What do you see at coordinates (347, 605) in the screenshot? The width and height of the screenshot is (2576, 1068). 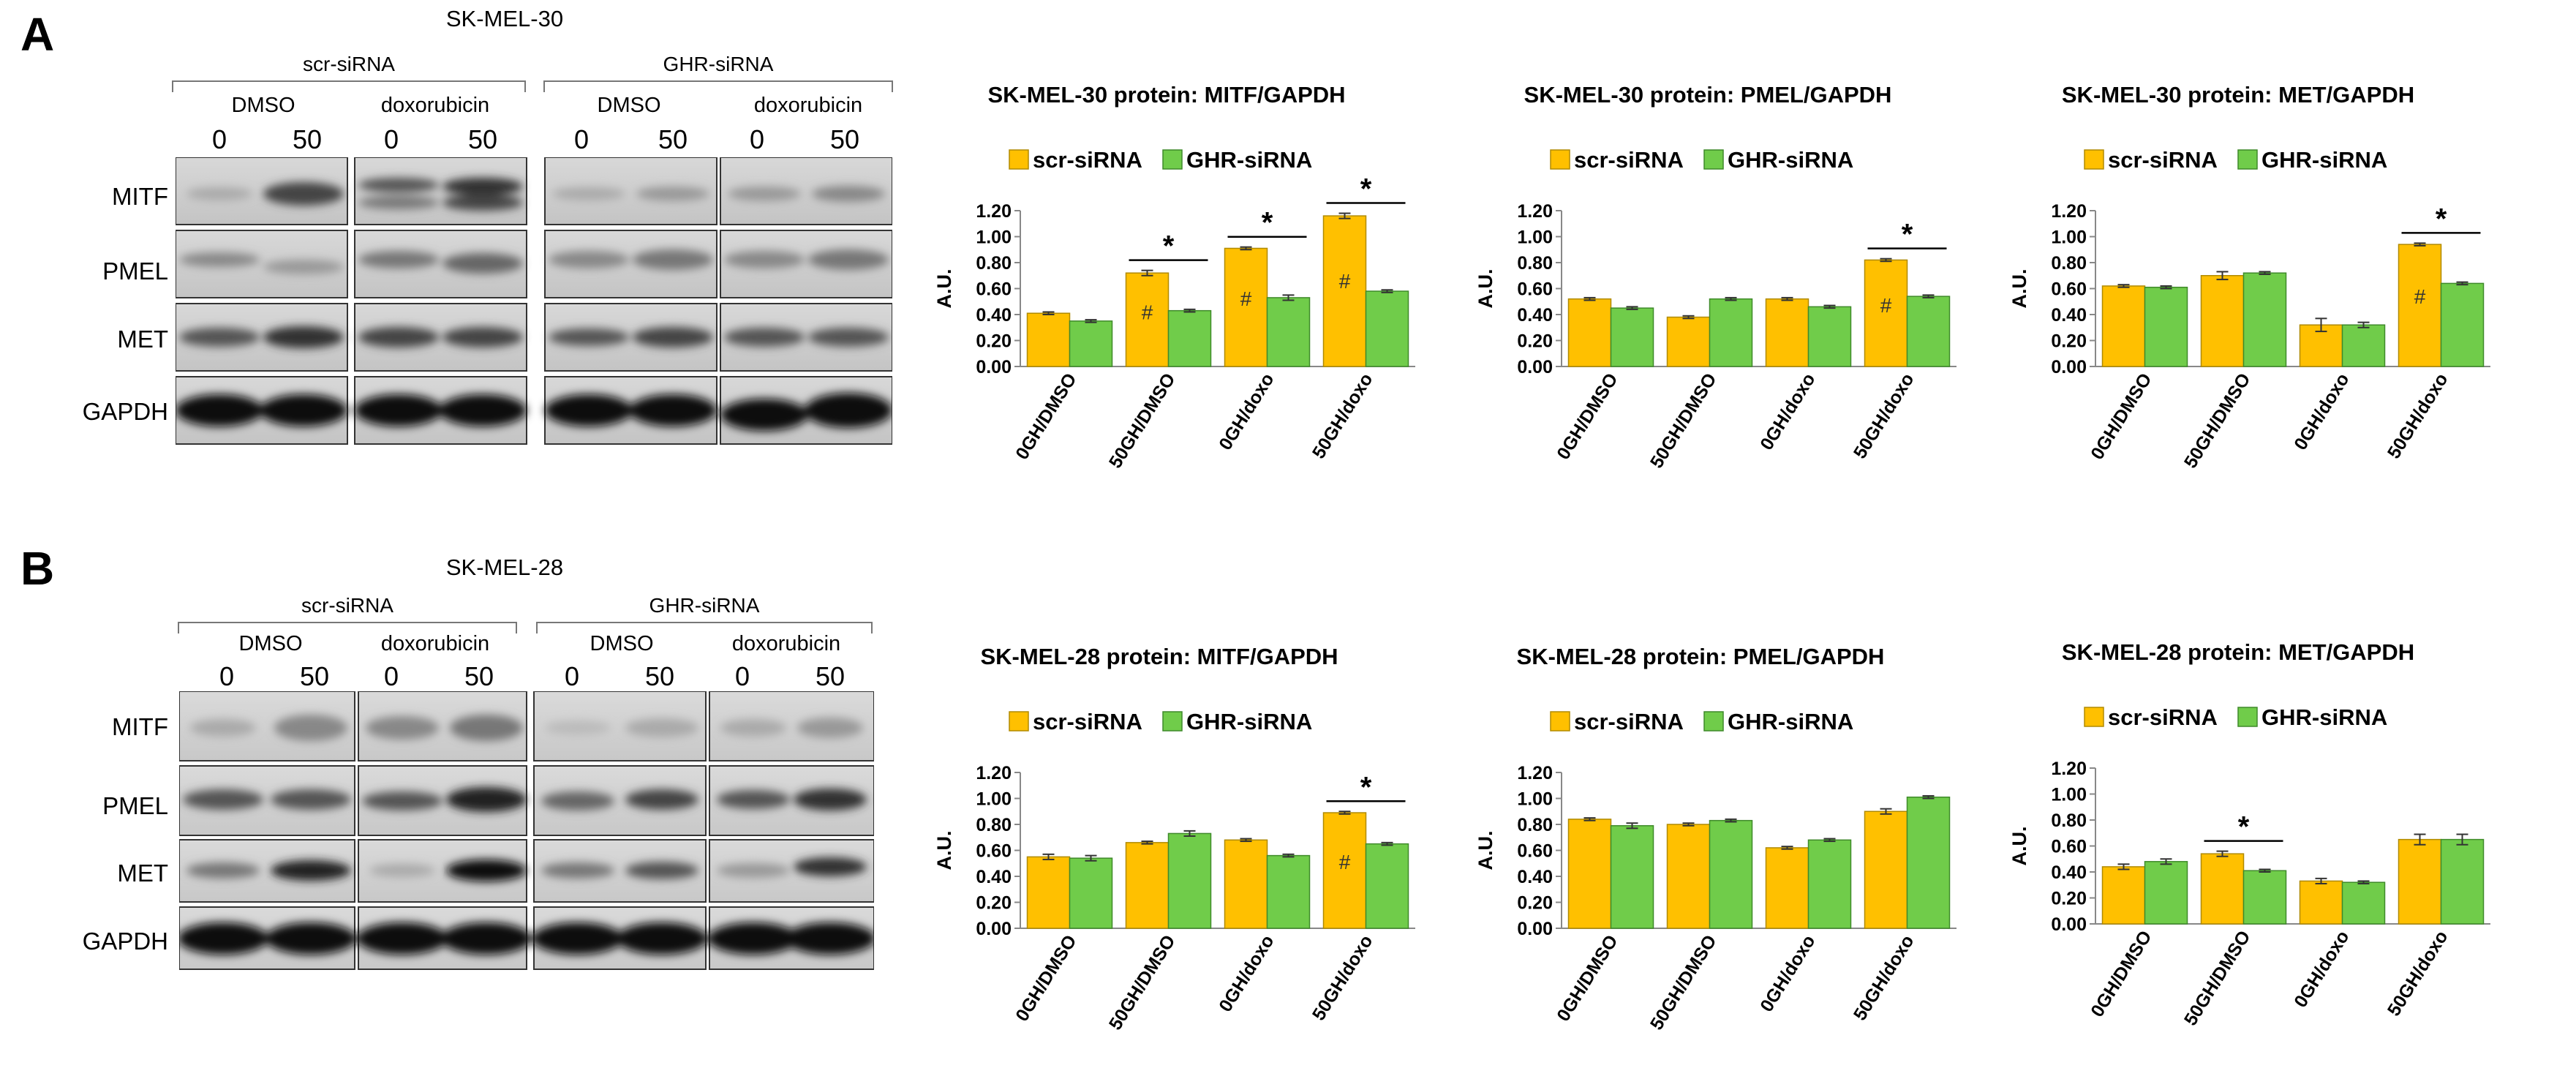 I see `group-label: scr-siRNA` at bounding box center [347, 605].